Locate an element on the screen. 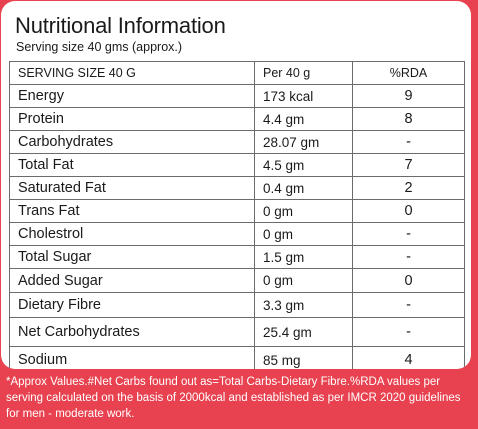  table-row: Protein 4.4 gm 8 is located at coordinates (237, 119).